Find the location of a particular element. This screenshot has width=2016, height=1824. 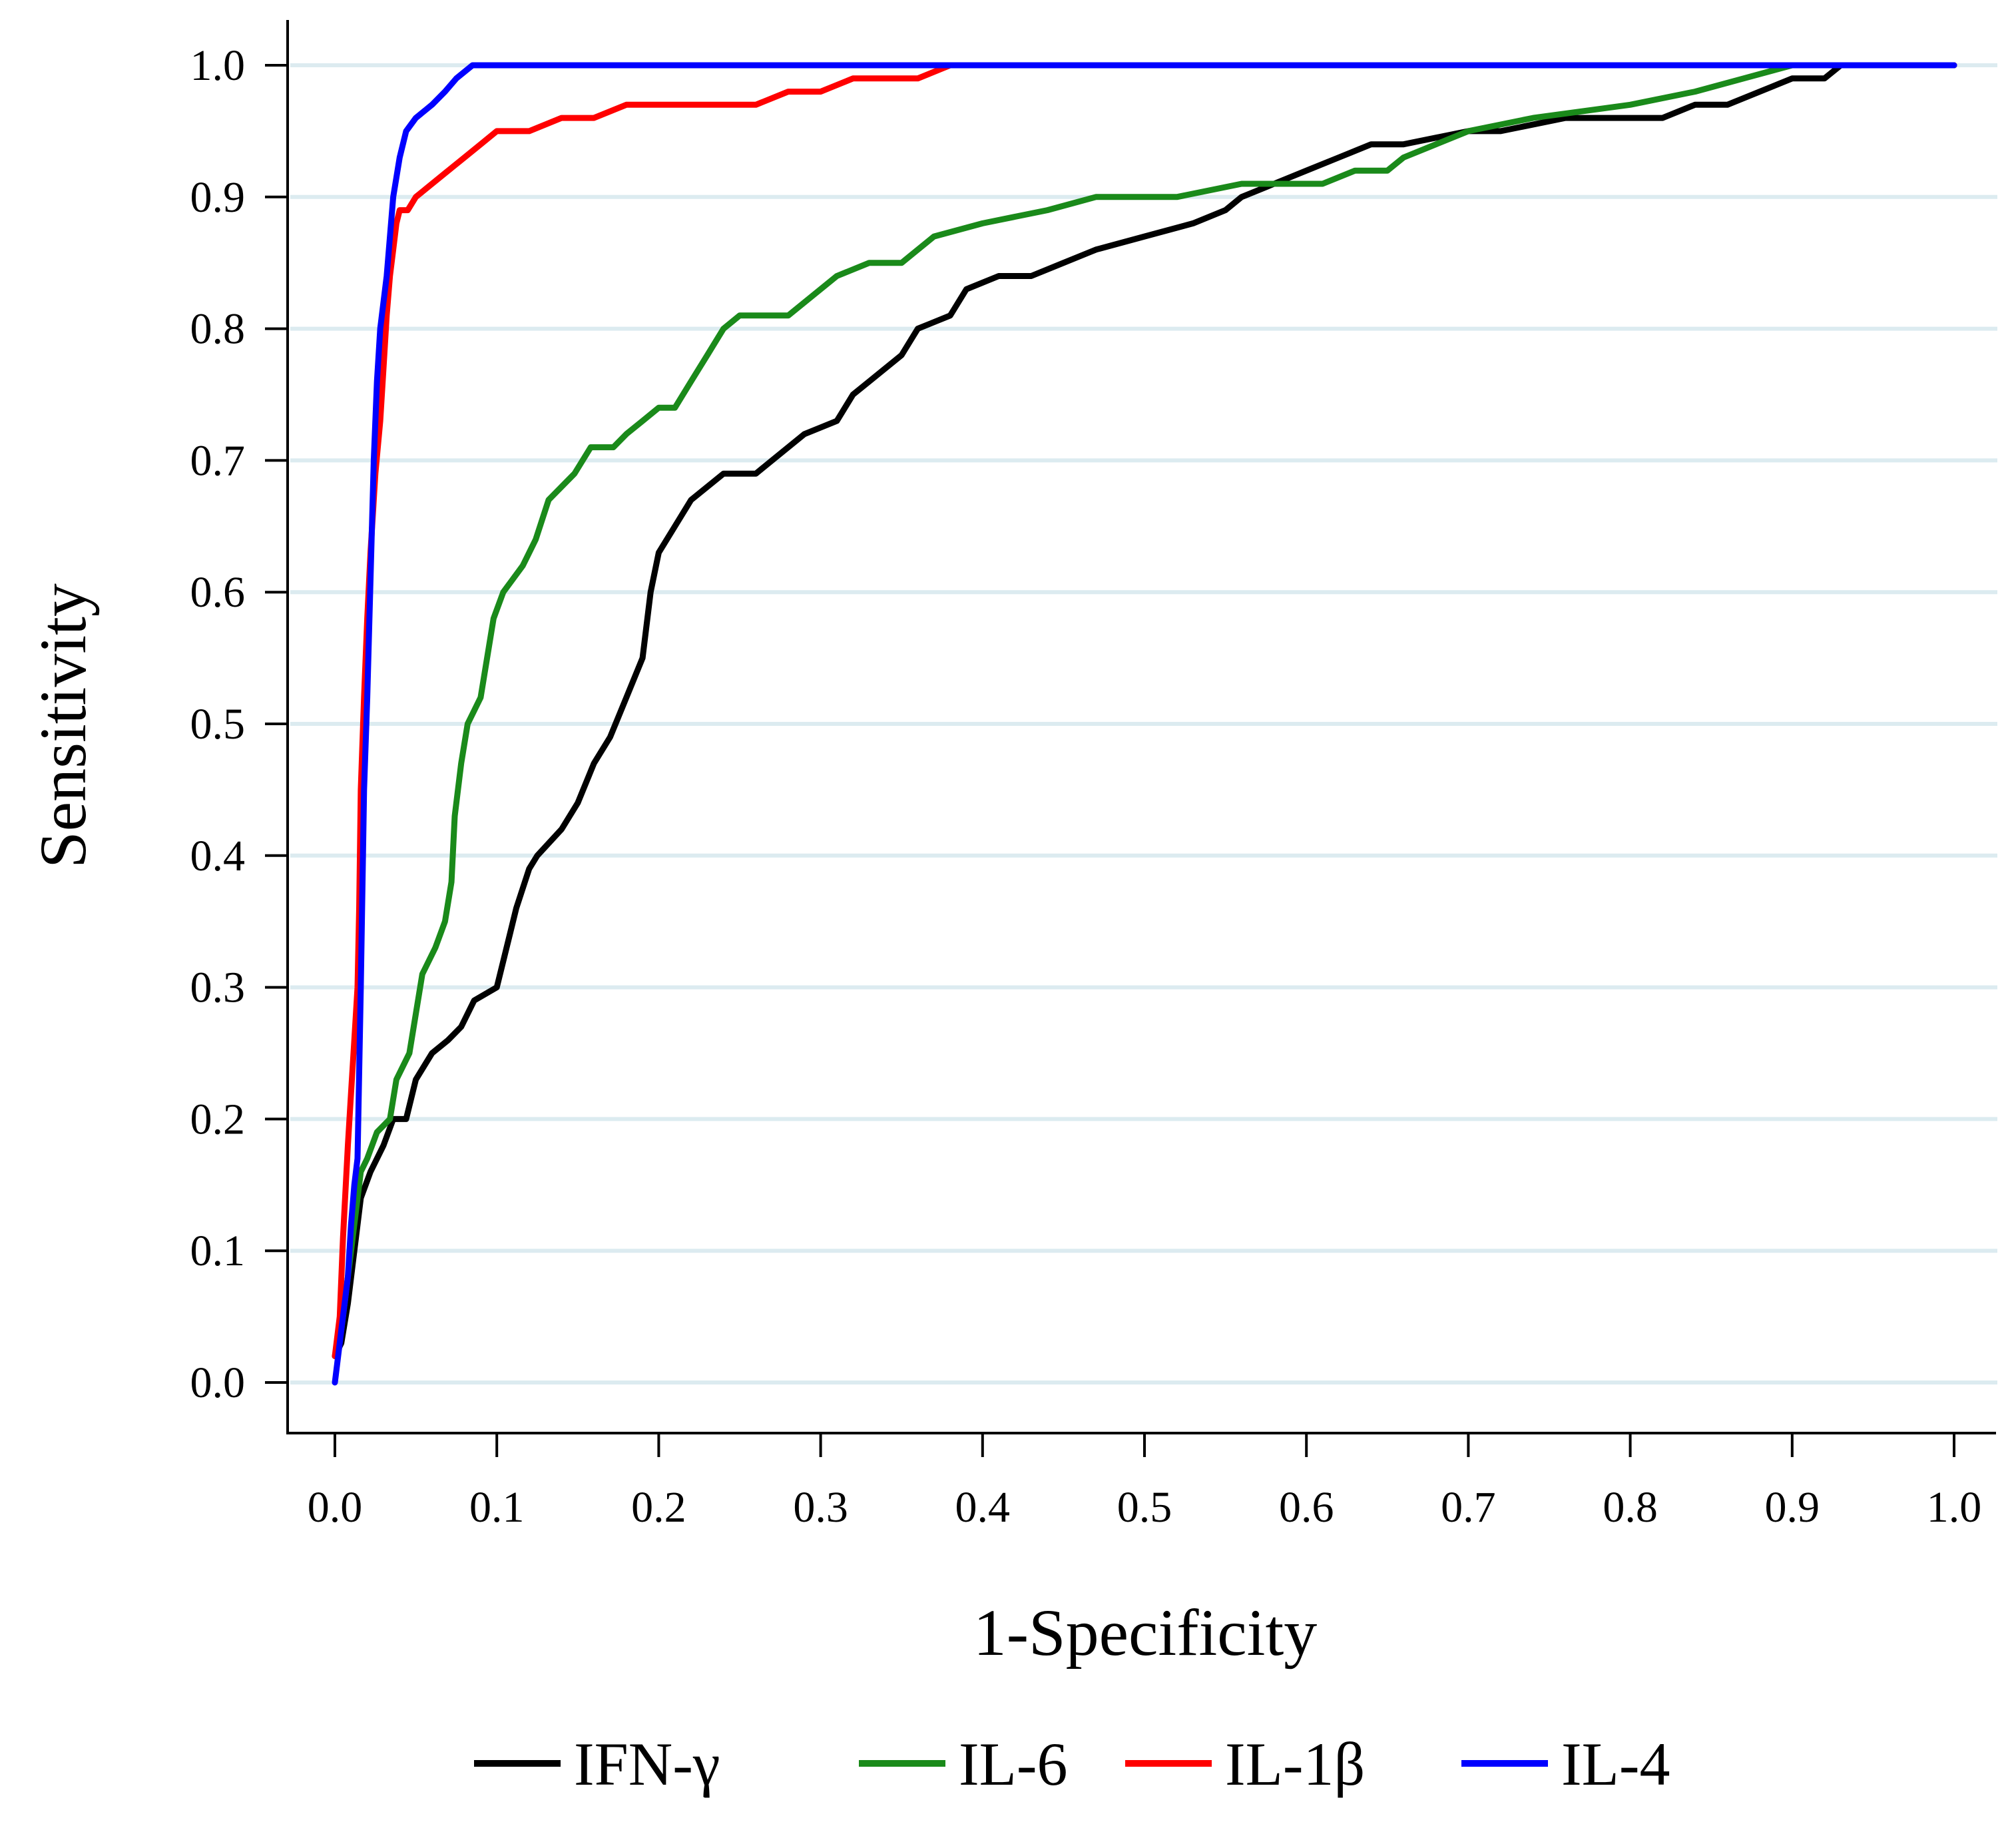

y-tick-label-10: 1.0 is located at coordinates (218, 66).